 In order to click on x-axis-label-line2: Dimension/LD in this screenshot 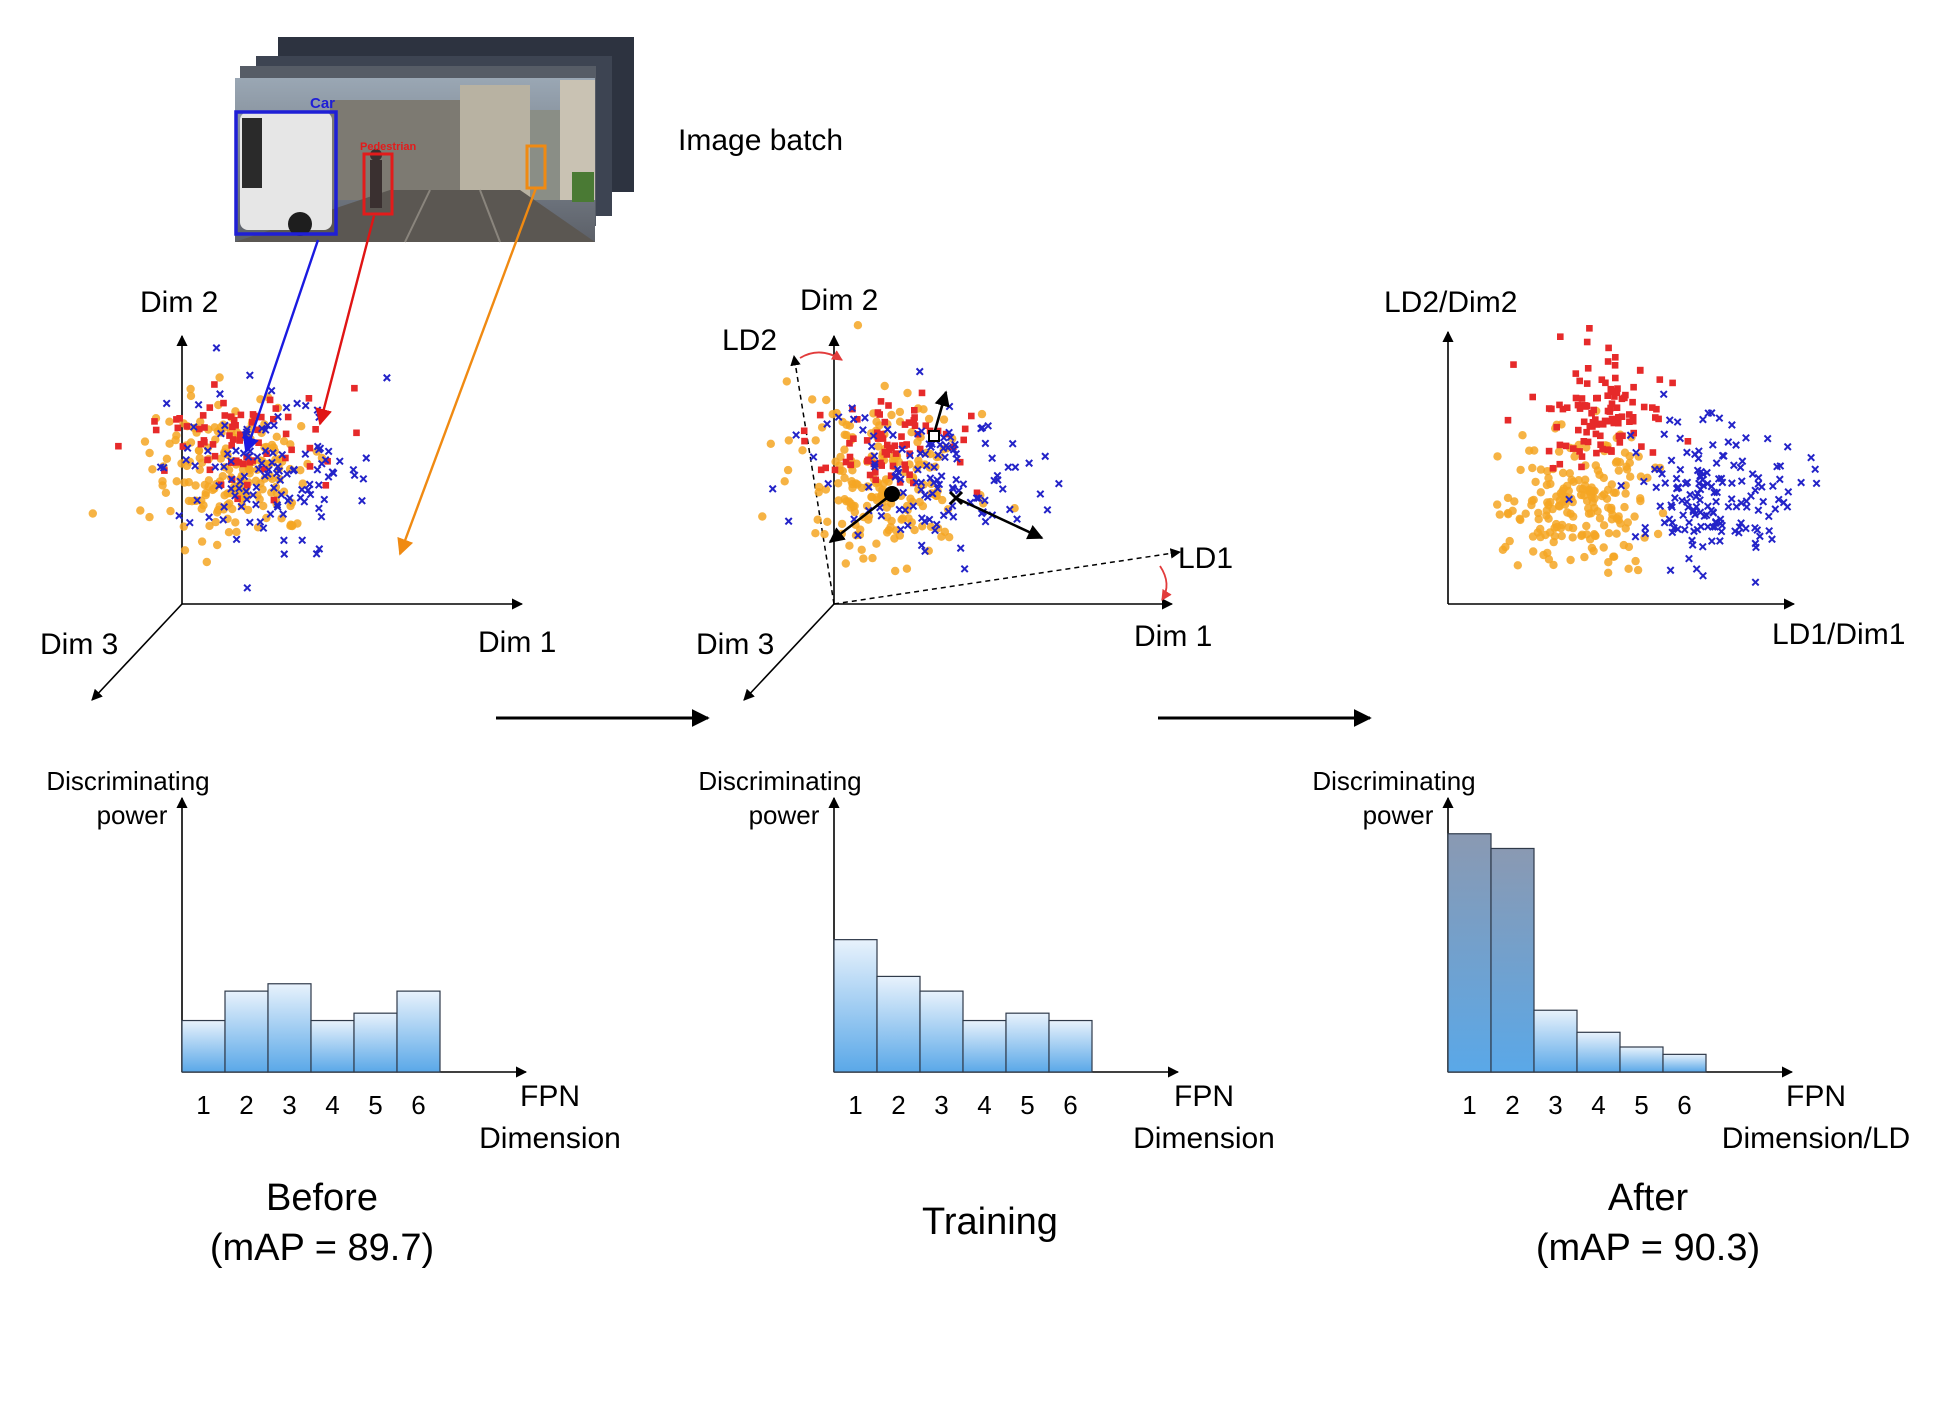, I will do `click(1816, 1138)`.